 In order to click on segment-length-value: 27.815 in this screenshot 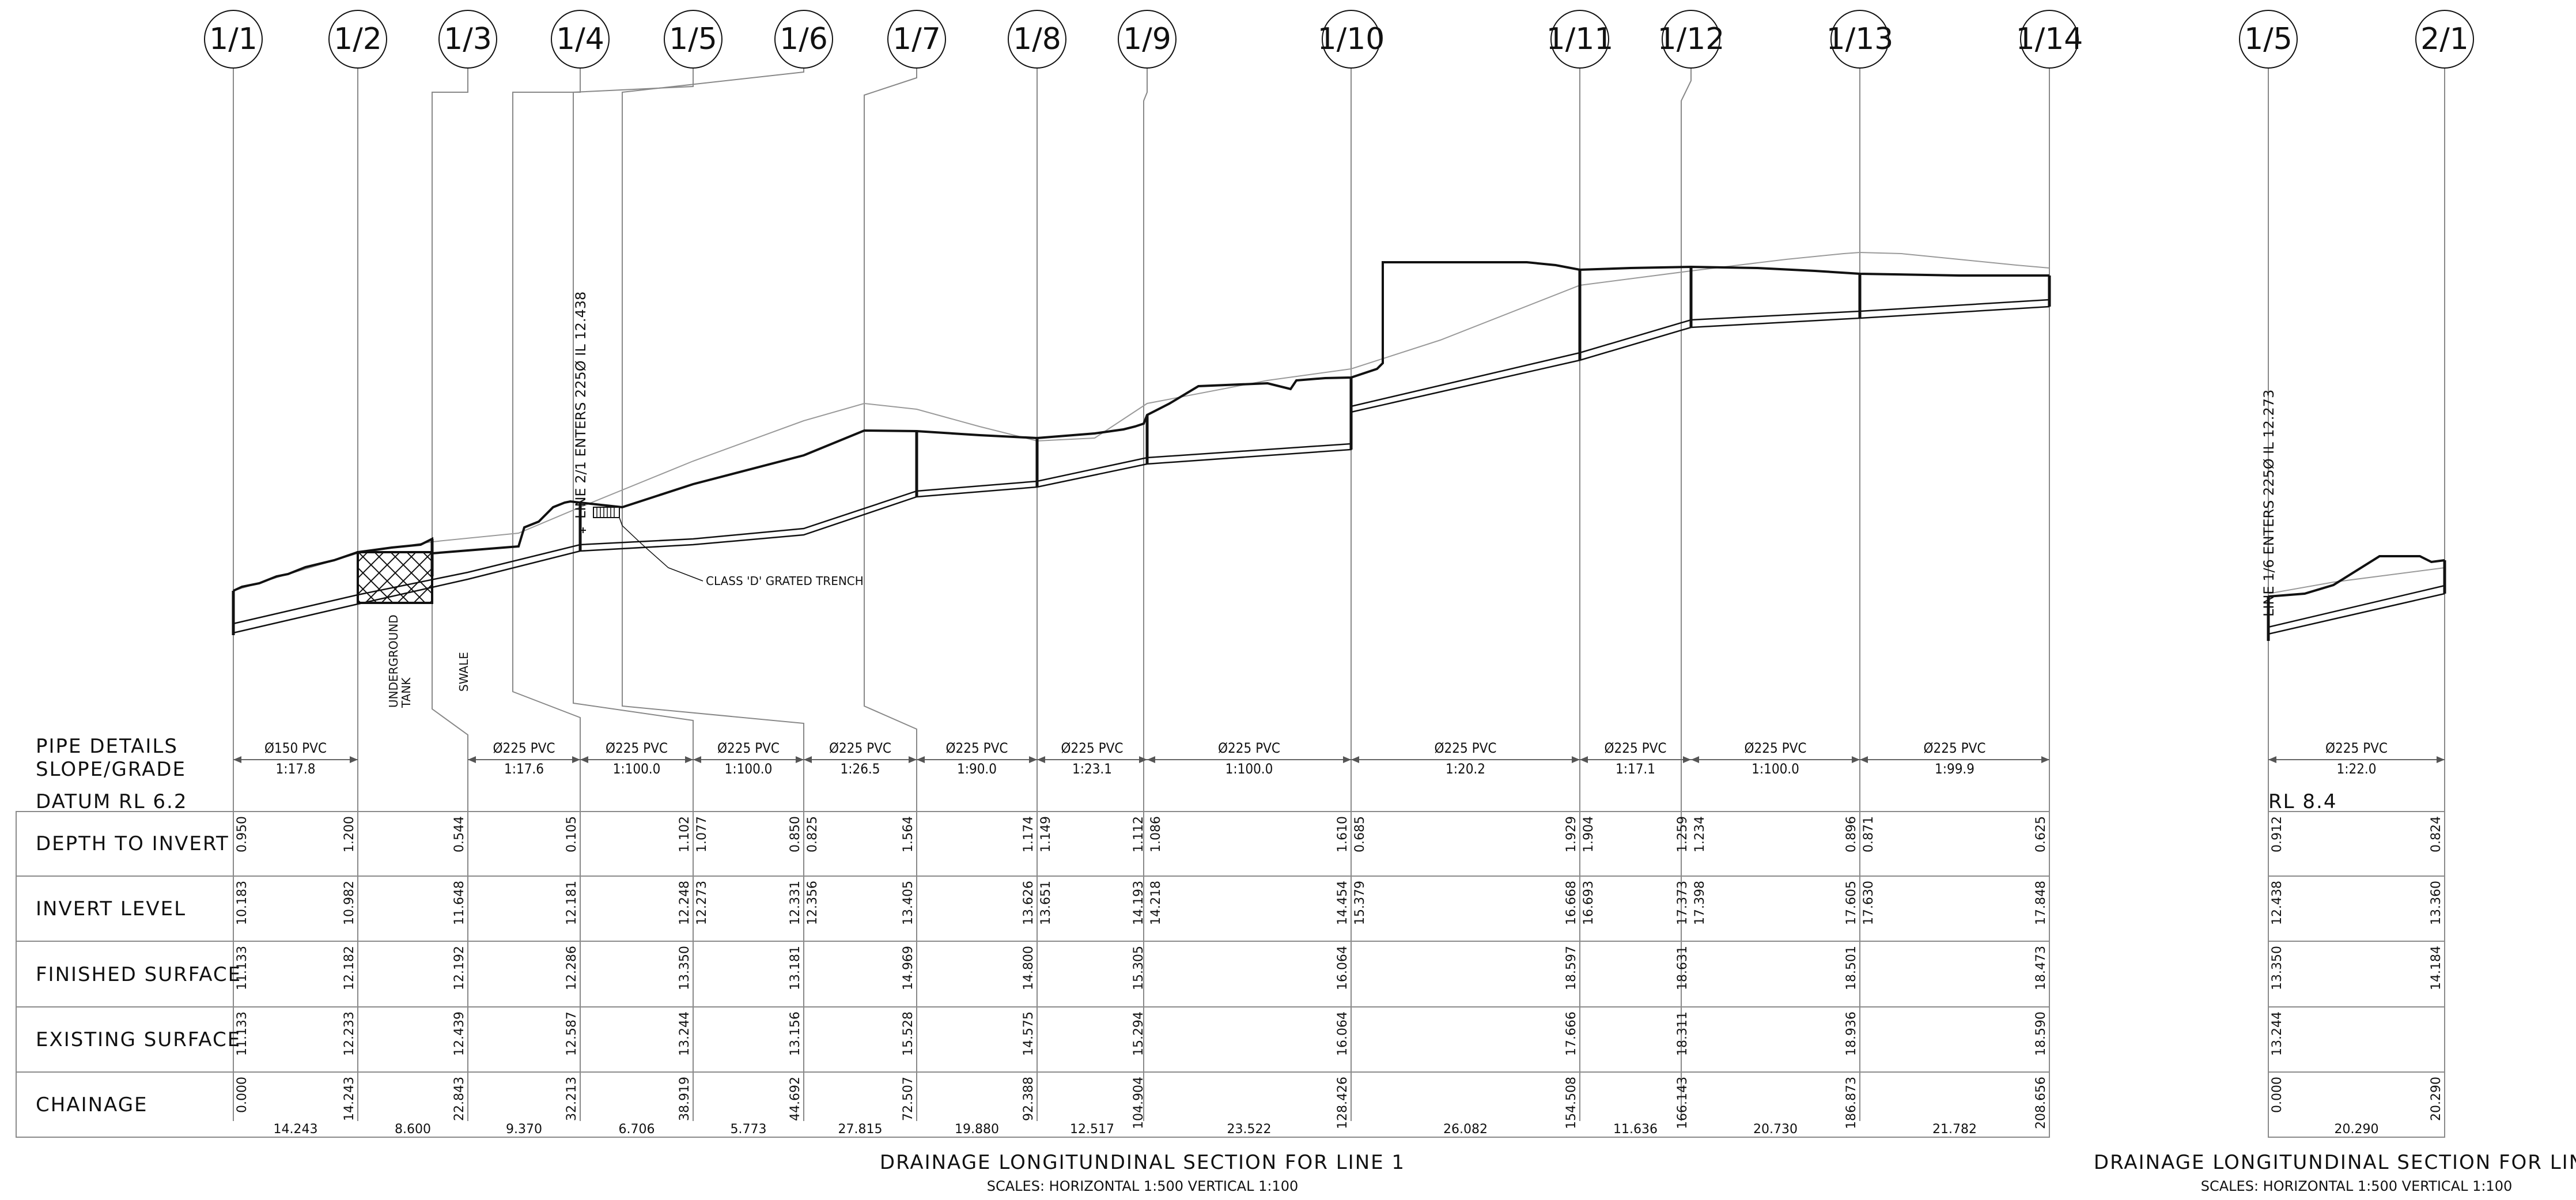, I will do `click(860, 1129)`.